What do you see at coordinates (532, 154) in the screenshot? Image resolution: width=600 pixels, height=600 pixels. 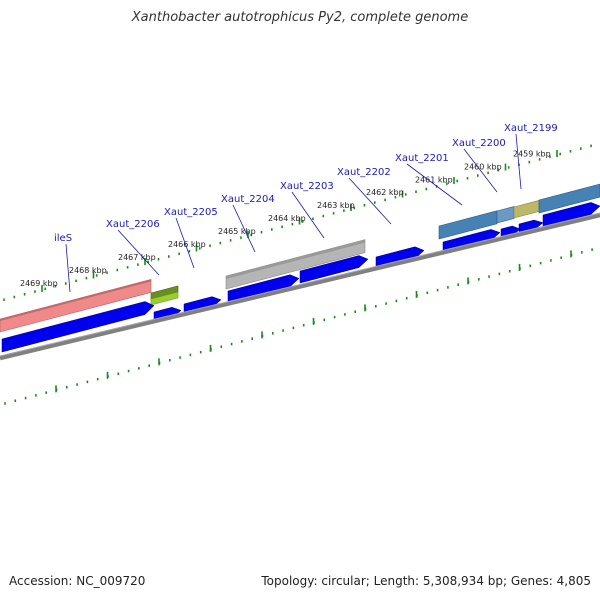 I see `scale-label: 2459 kbp` at bounding box center [532, 154].